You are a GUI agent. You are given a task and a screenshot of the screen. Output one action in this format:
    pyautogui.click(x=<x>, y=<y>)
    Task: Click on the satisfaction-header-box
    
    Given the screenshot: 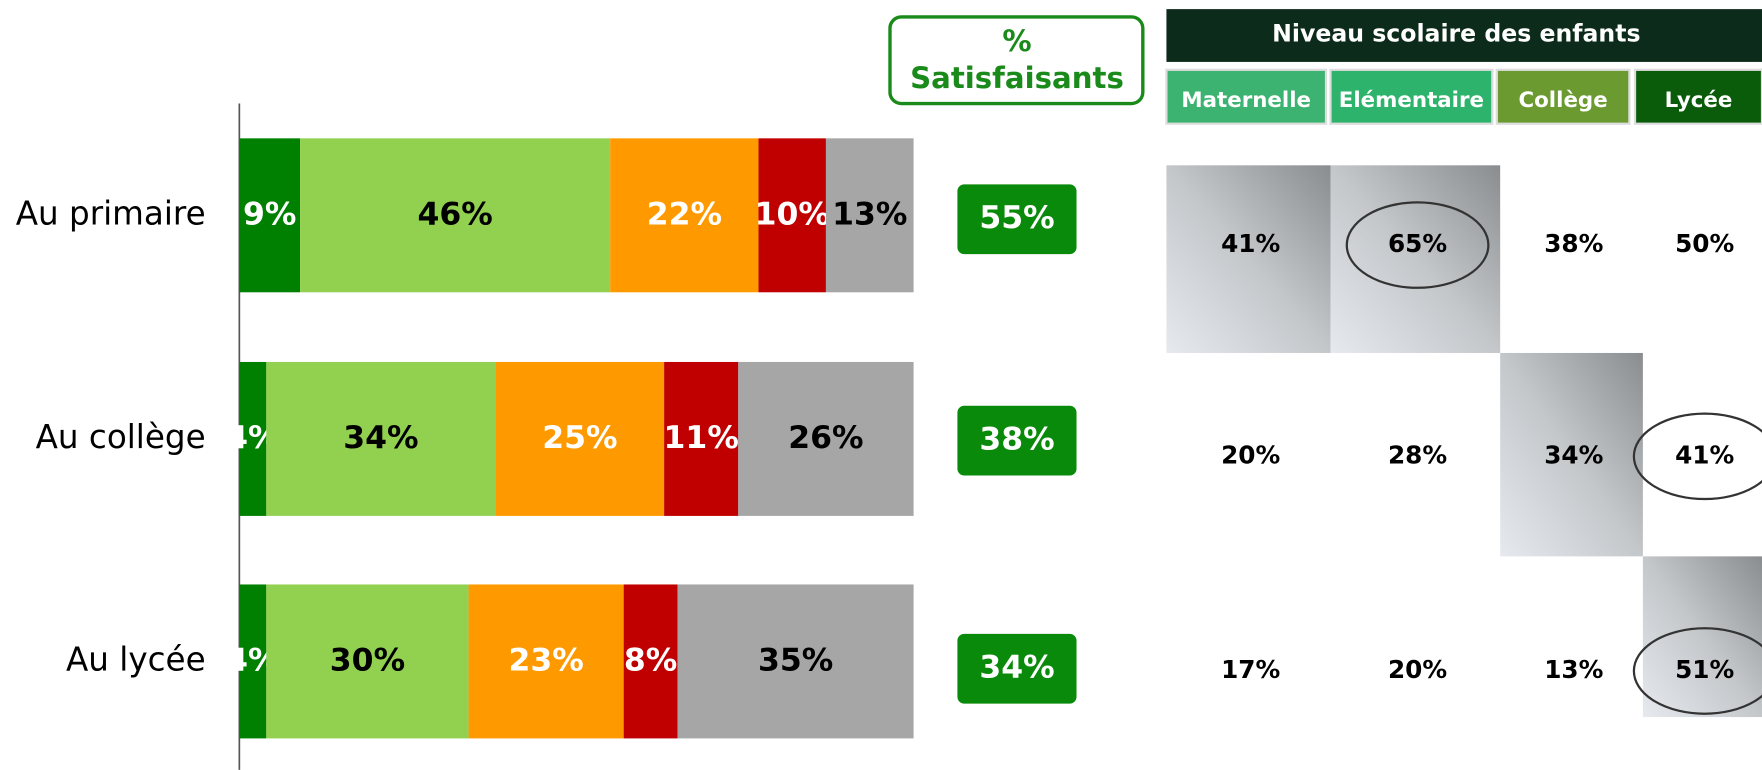 What is the action you would take?
    pyautogui.click(x=1016, y=60)
    